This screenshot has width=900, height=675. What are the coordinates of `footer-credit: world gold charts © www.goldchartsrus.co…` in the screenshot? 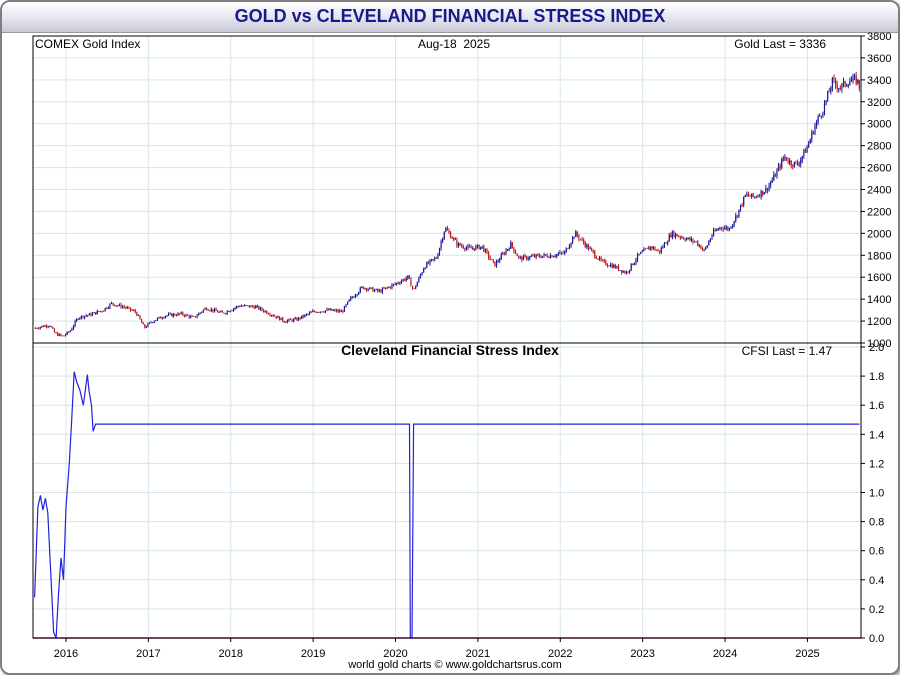 It's located at (454, 665).